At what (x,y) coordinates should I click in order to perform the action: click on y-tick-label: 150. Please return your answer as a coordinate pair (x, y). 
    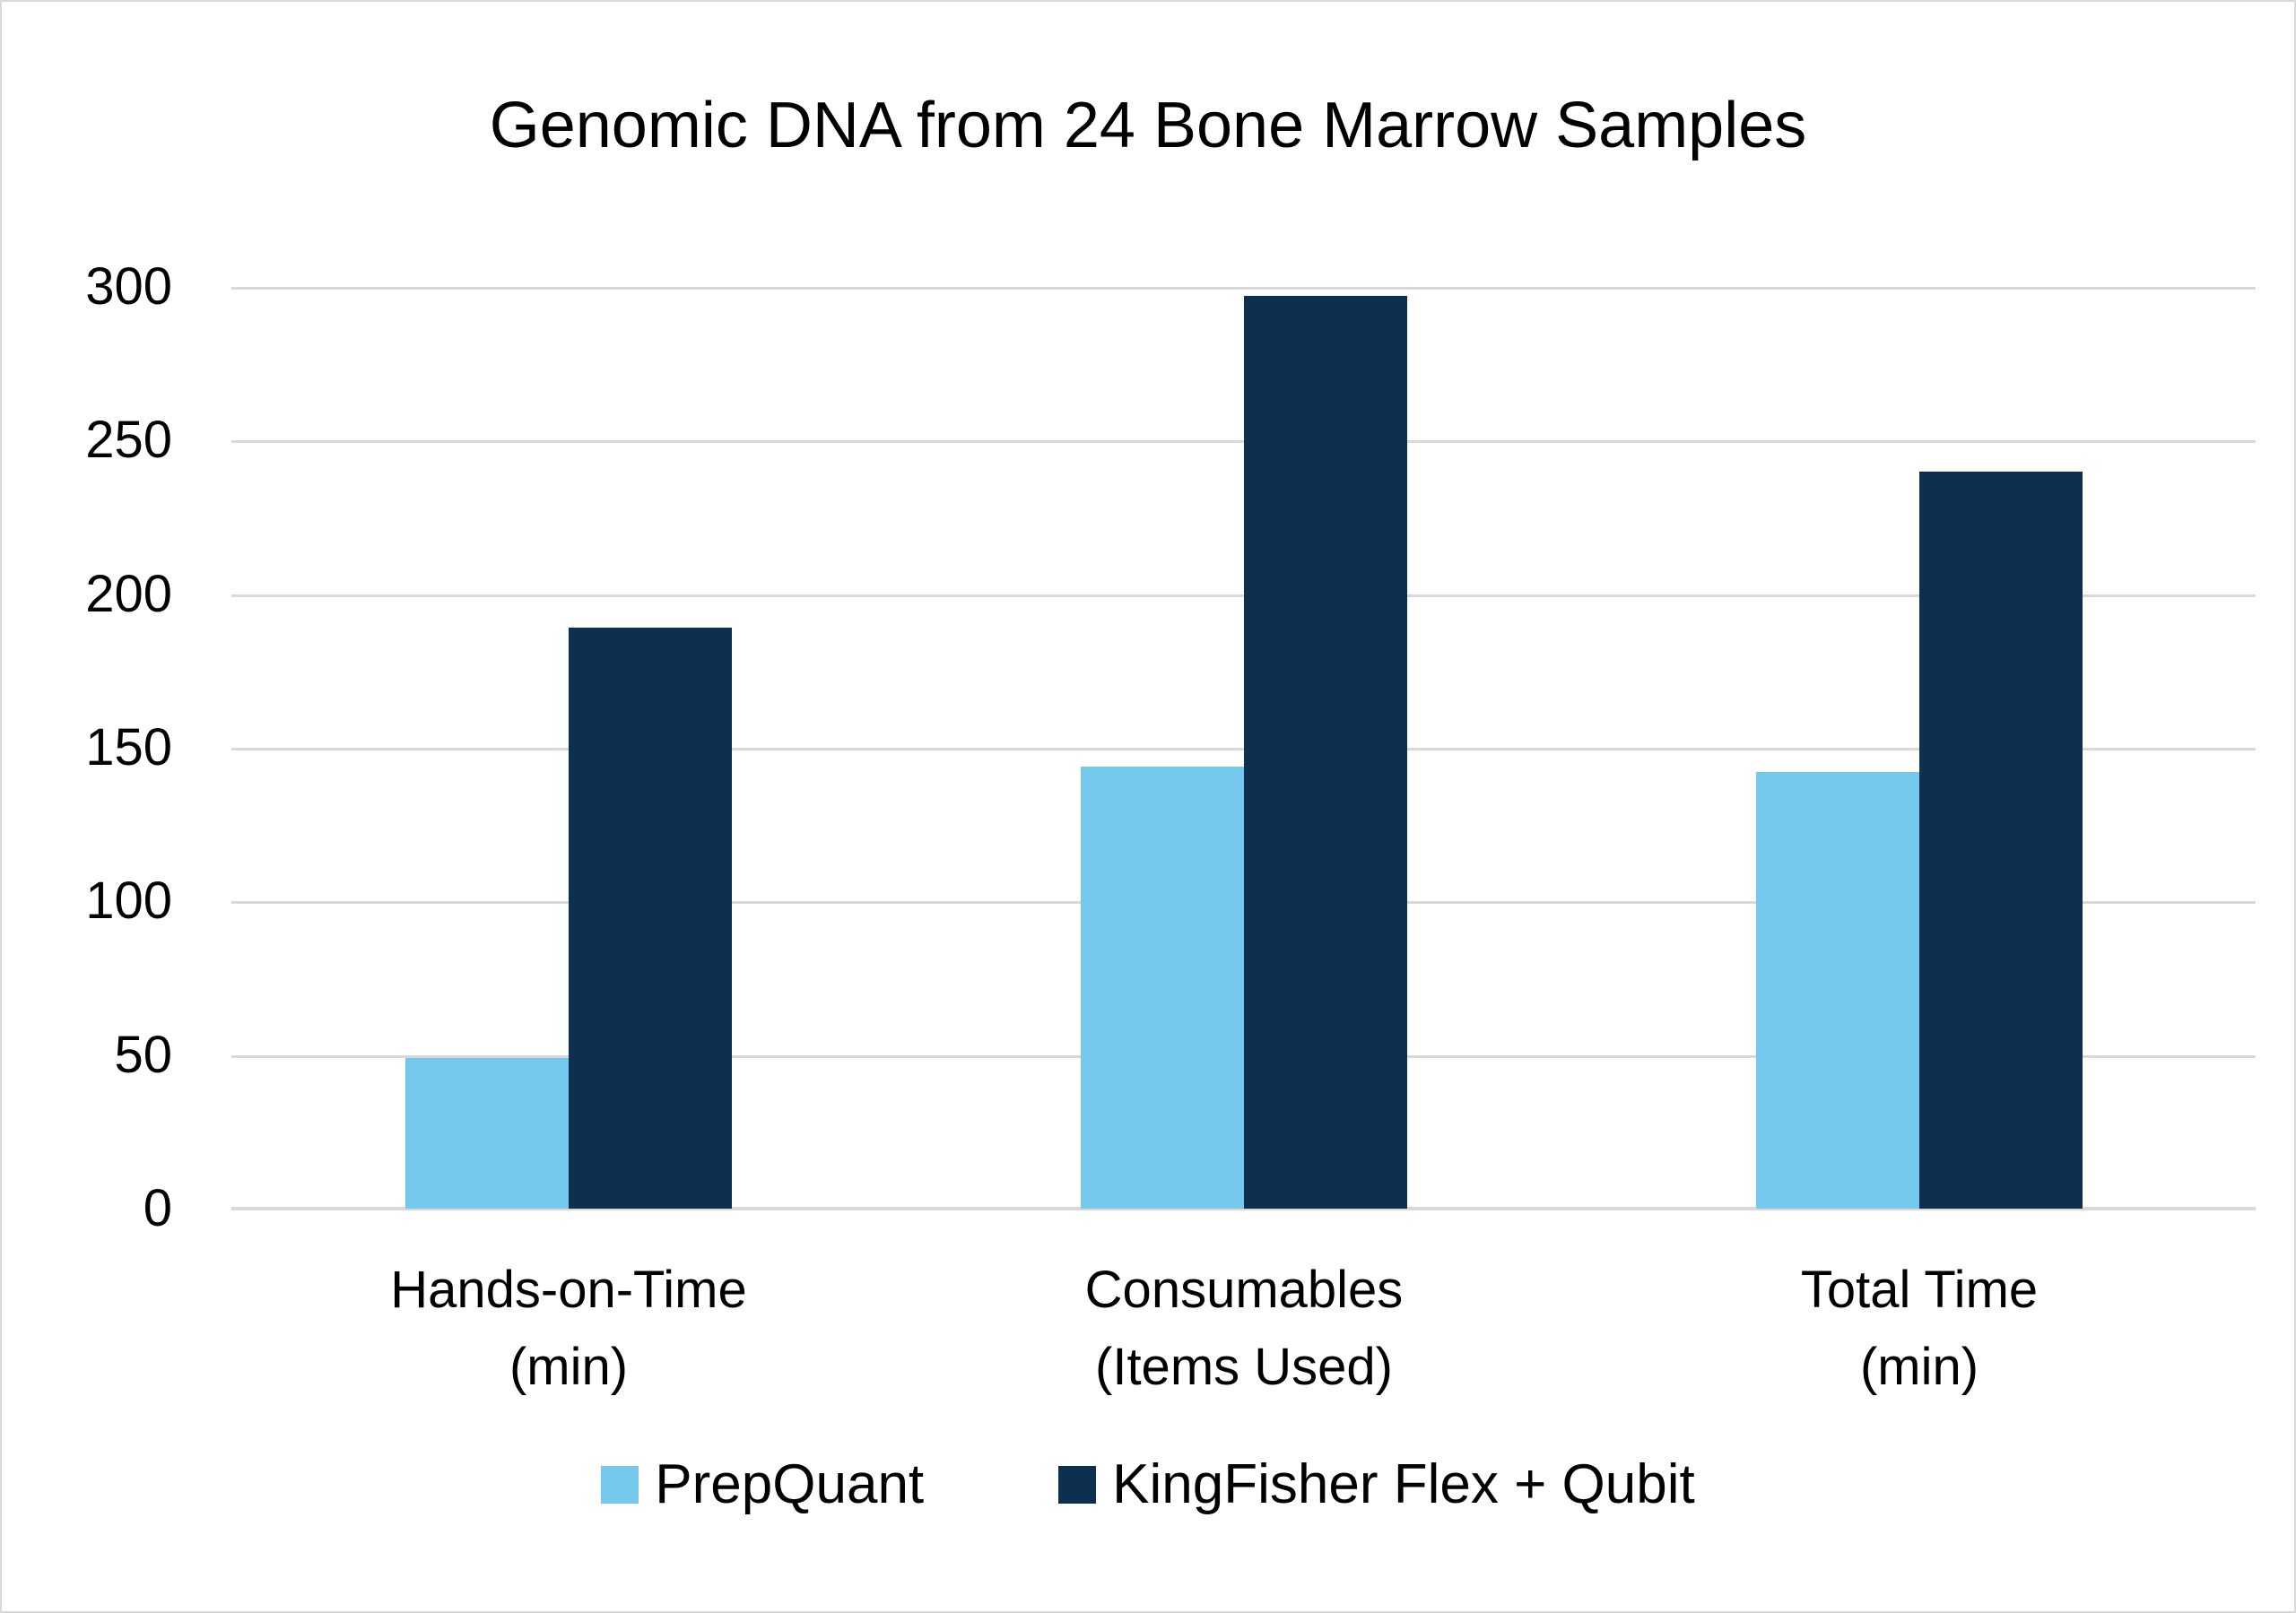
    Looking at the image, I should click on (128, 747).